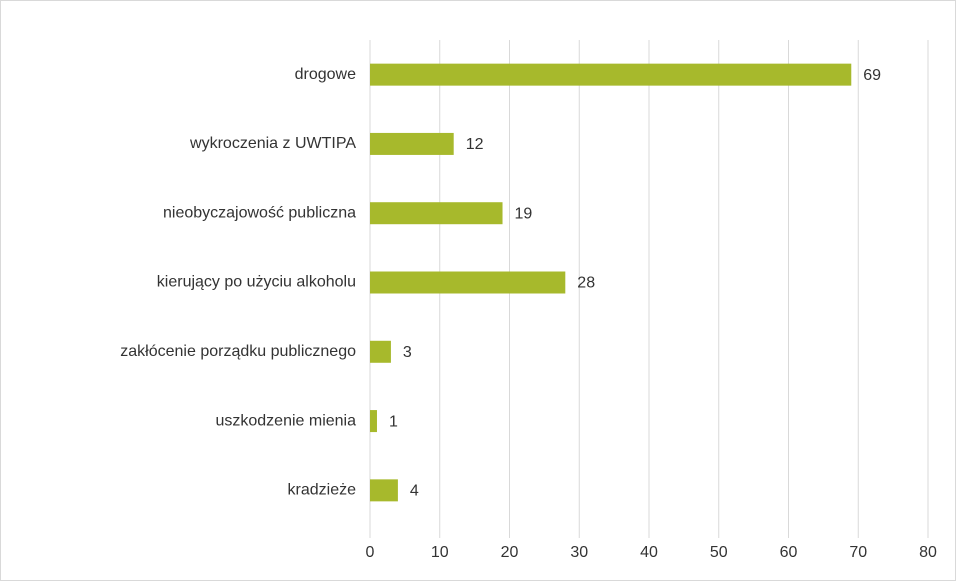 This screenshot has height=581, width=956. I want to click on x-tick-label: 80, so click(928, 552).